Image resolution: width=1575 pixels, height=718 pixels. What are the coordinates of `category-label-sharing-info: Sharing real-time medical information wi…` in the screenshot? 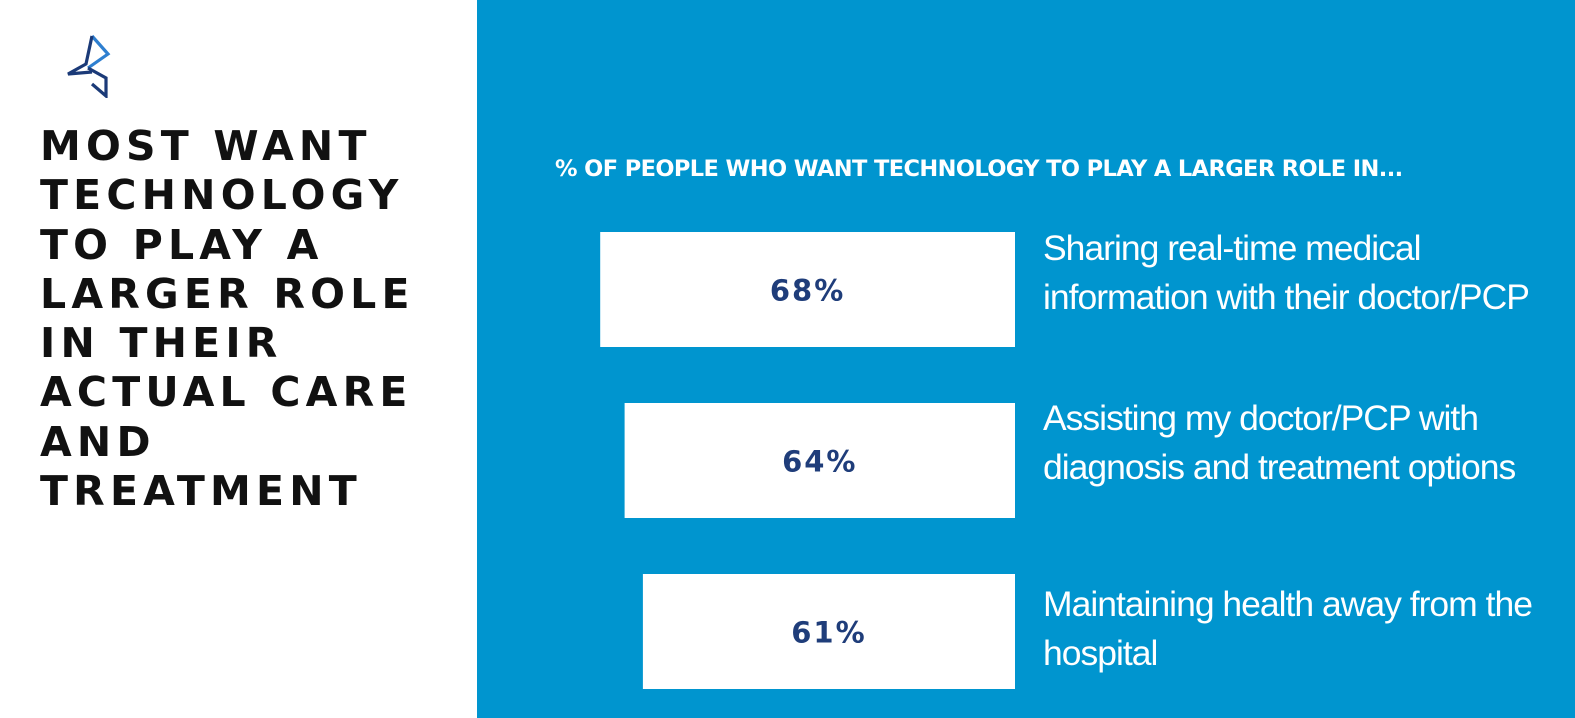 It's located at (1286, 272).